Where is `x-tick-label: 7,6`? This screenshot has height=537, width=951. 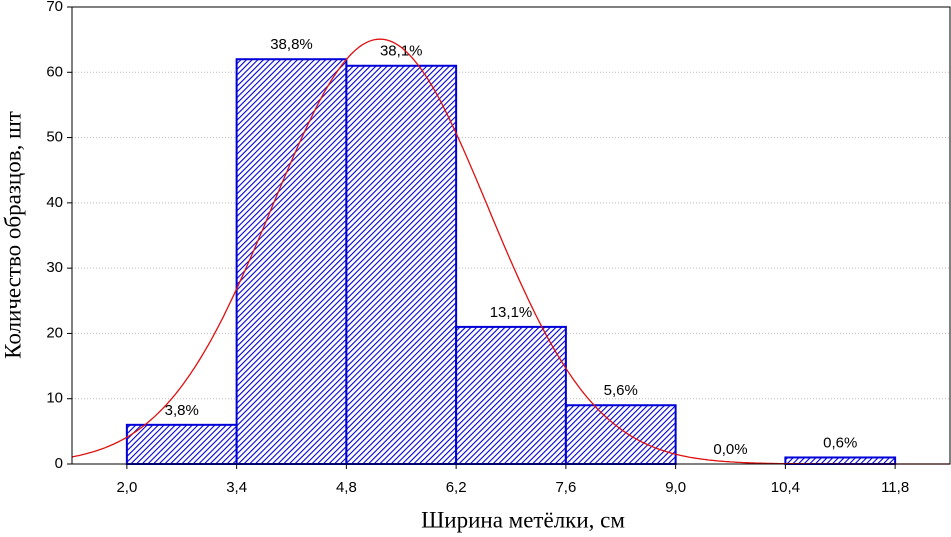 x-tick-label: 7,6 is located at coordinates (565, 487).